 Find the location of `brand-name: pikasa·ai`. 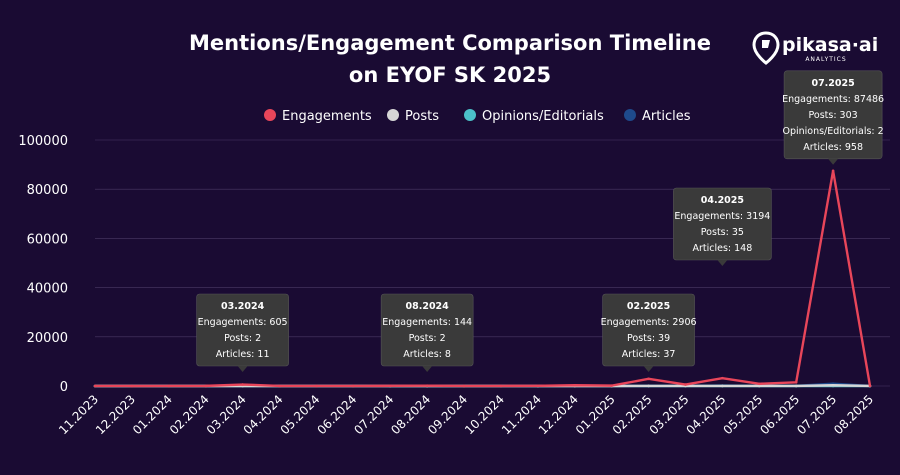

brand-name: pikasa·ai is located at coordinates (830, 45).